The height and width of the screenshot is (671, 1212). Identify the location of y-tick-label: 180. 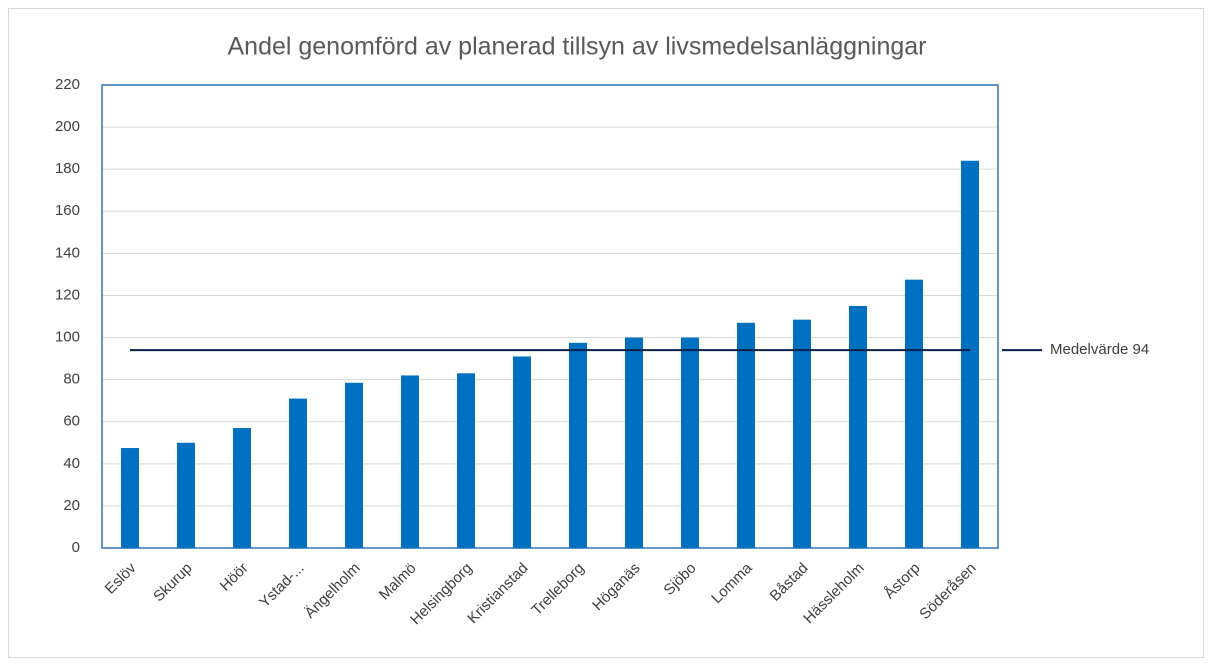
(67, 168).